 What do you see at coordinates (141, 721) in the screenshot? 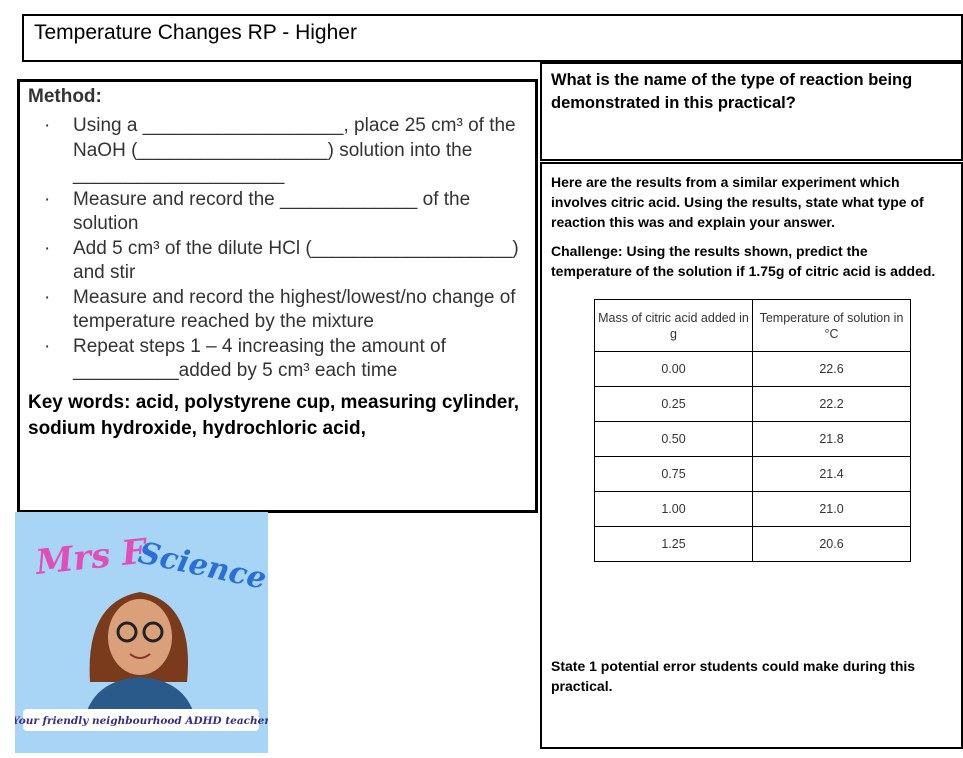
I see `logo-tagline: Your friendly neighbourhood ADHD teacher` at bounding box center [141, 721].